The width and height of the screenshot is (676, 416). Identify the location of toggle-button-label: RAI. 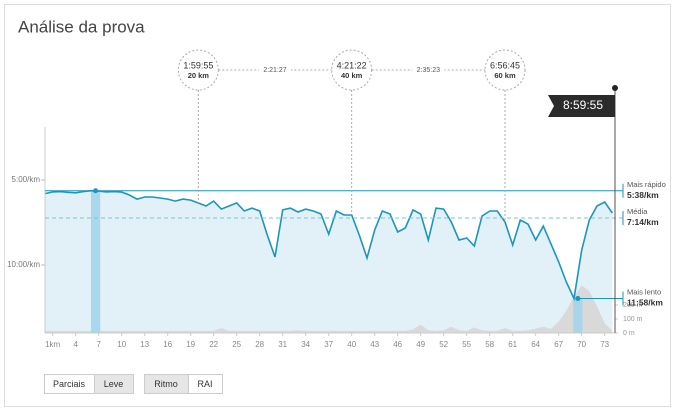
(204, 384).